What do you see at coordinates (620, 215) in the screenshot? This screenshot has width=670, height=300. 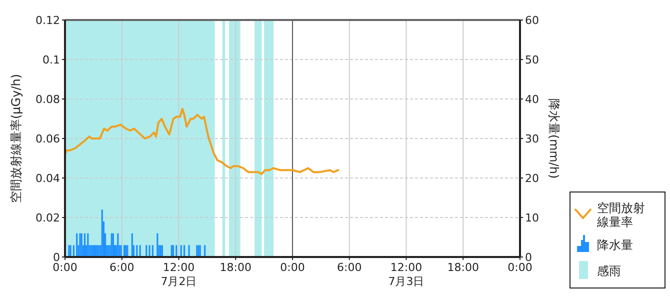 I see `legend-label: 空間放射線量率` at bounding box center [620, 215].